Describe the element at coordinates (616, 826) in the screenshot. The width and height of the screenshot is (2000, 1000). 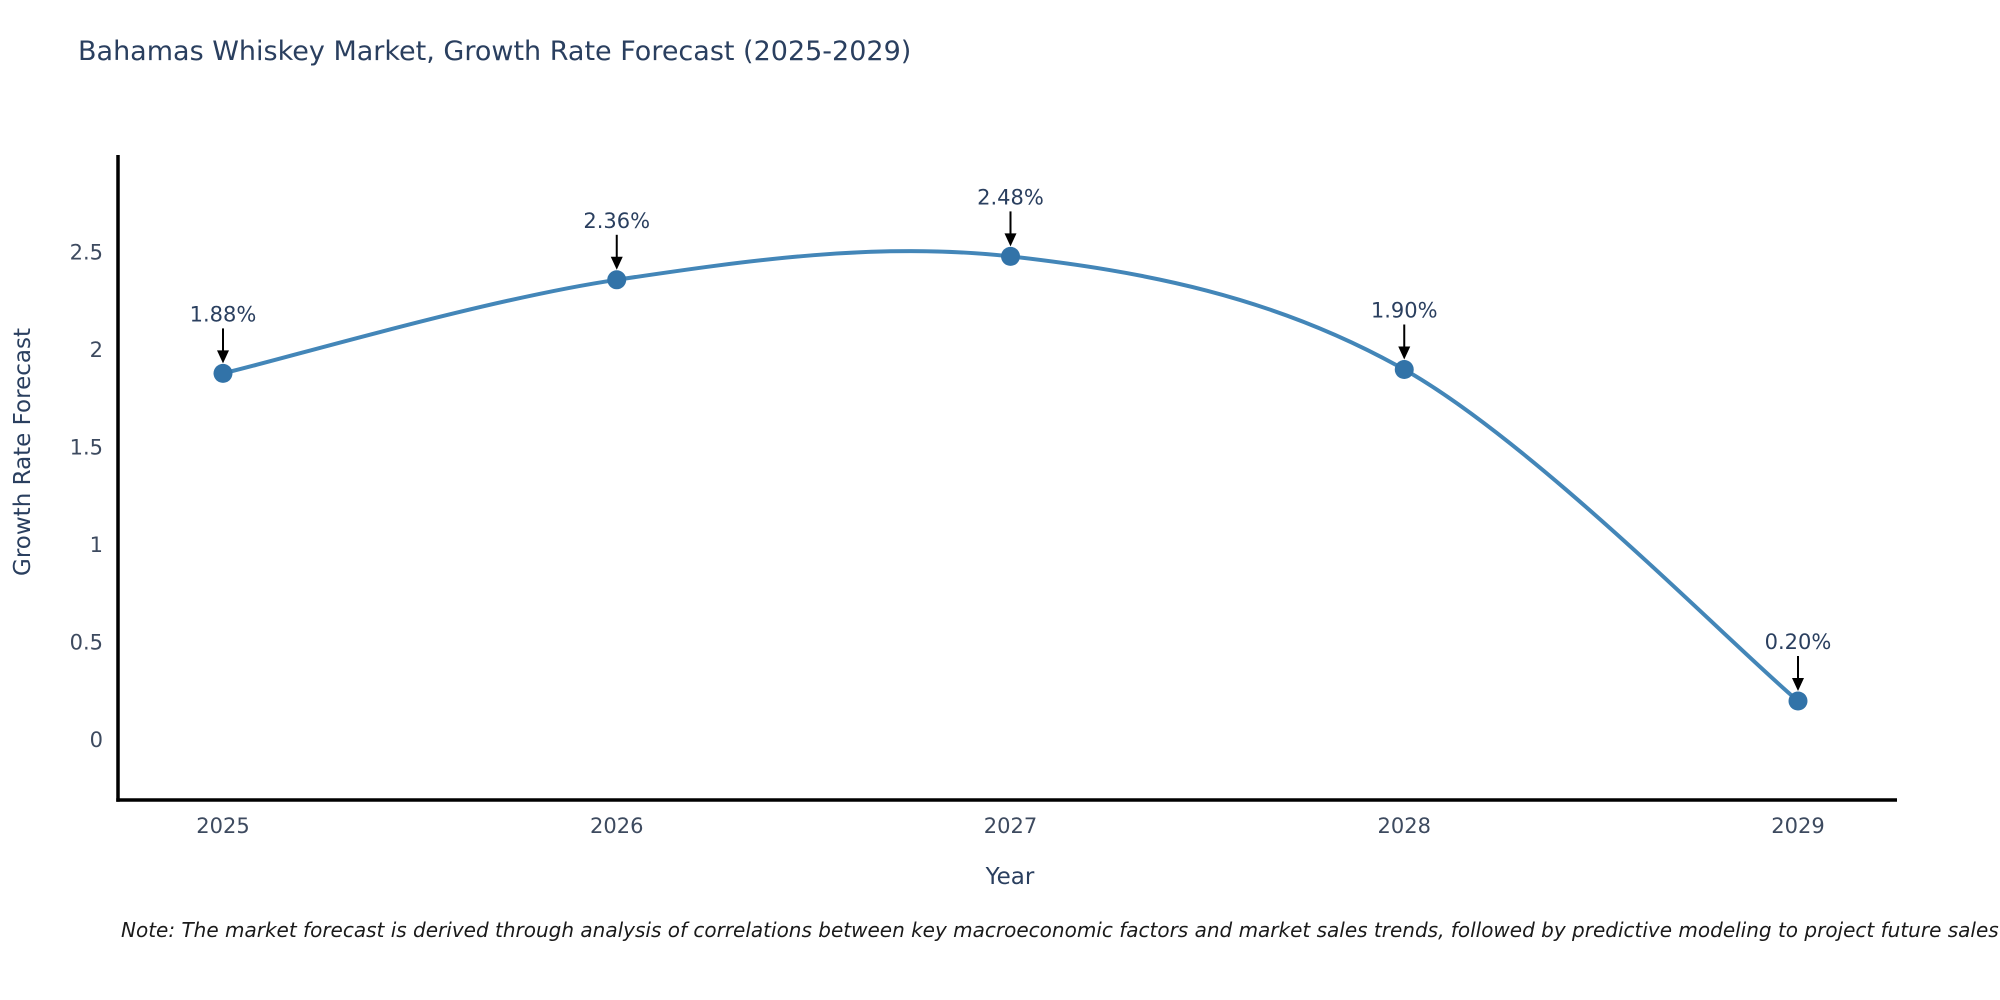
I see `x-tick-label: 2026` at that location.